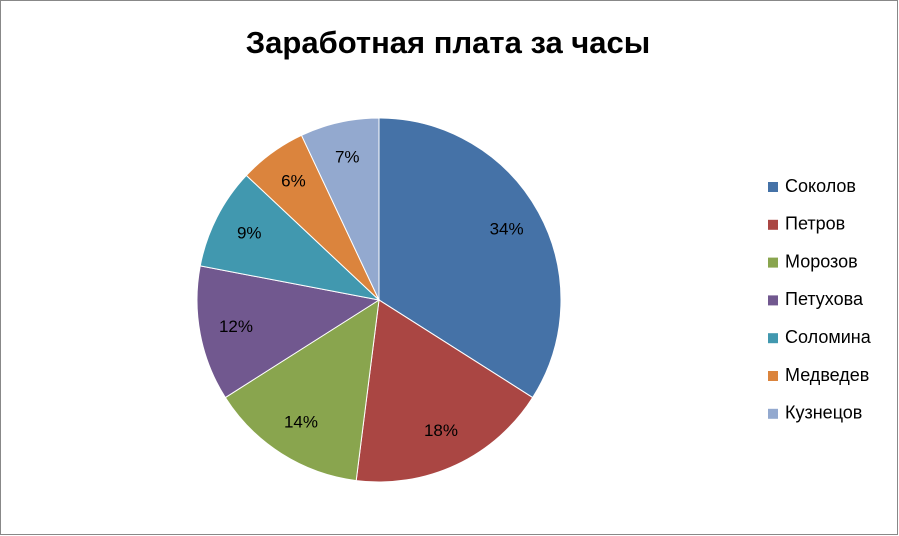  Describe the element at coordinates (301, 421) in the screenshot. I see `data-label: 14%` at that location.